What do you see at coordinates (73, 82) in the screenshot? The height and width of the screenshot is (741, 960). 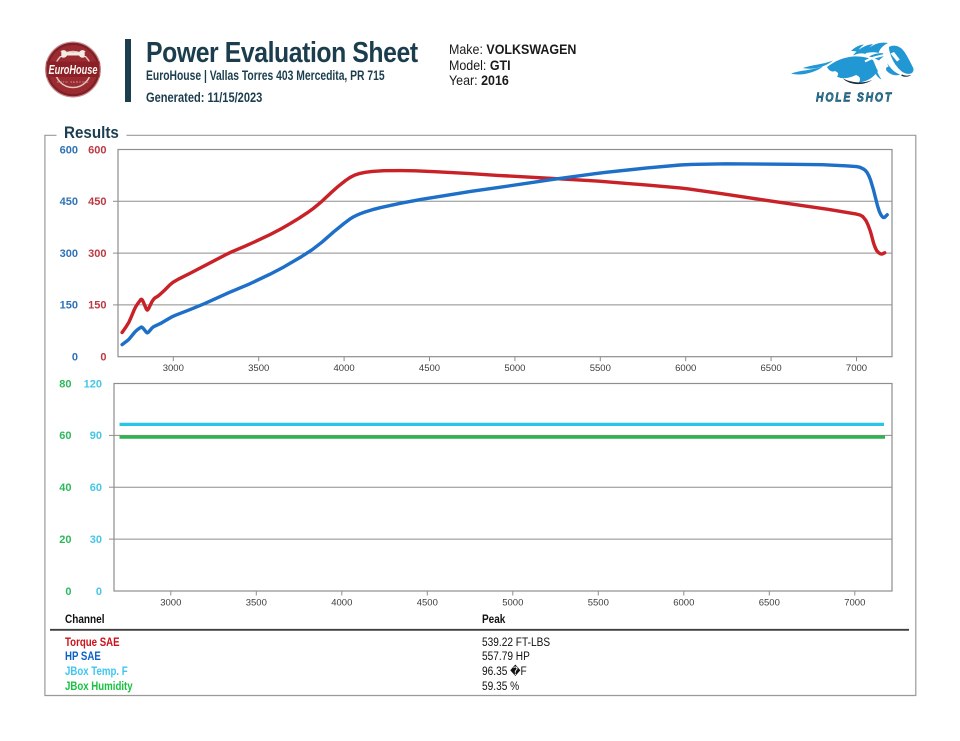 I see `svg-text: AUTO SERVICE` at bounding box center [73, 82].